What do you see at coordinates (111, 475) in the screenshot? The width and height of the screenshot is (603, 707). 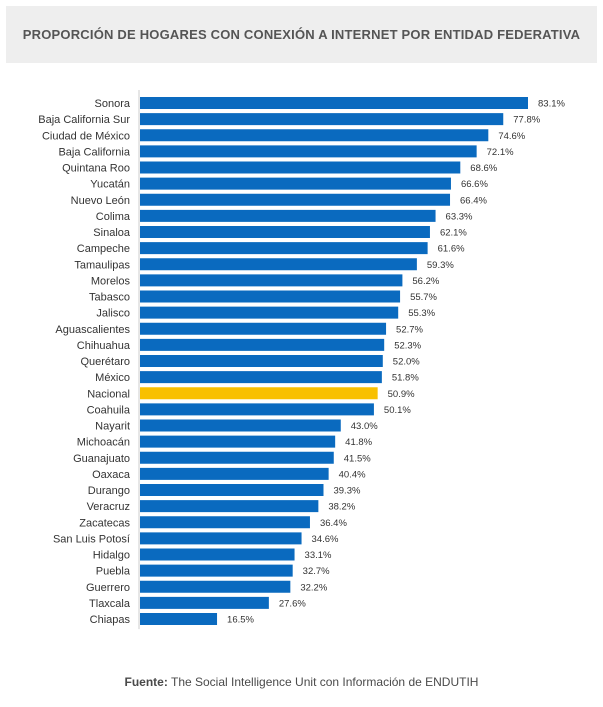 I see `category-label: Oaxaca` at bounding box center [111, 475].